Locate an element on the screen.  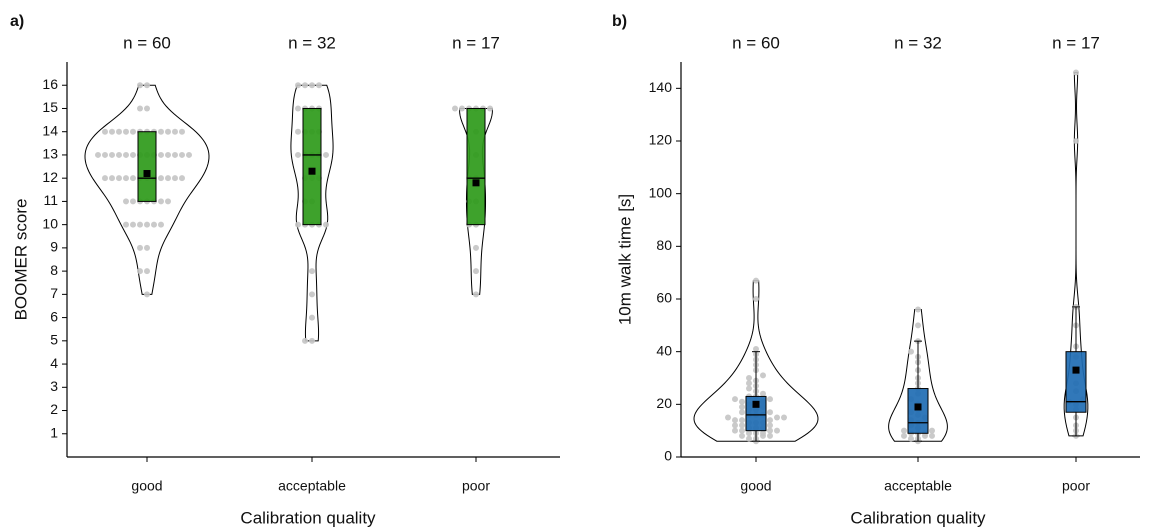
y-tick-label: 5 is located at coordinates (54, 340).